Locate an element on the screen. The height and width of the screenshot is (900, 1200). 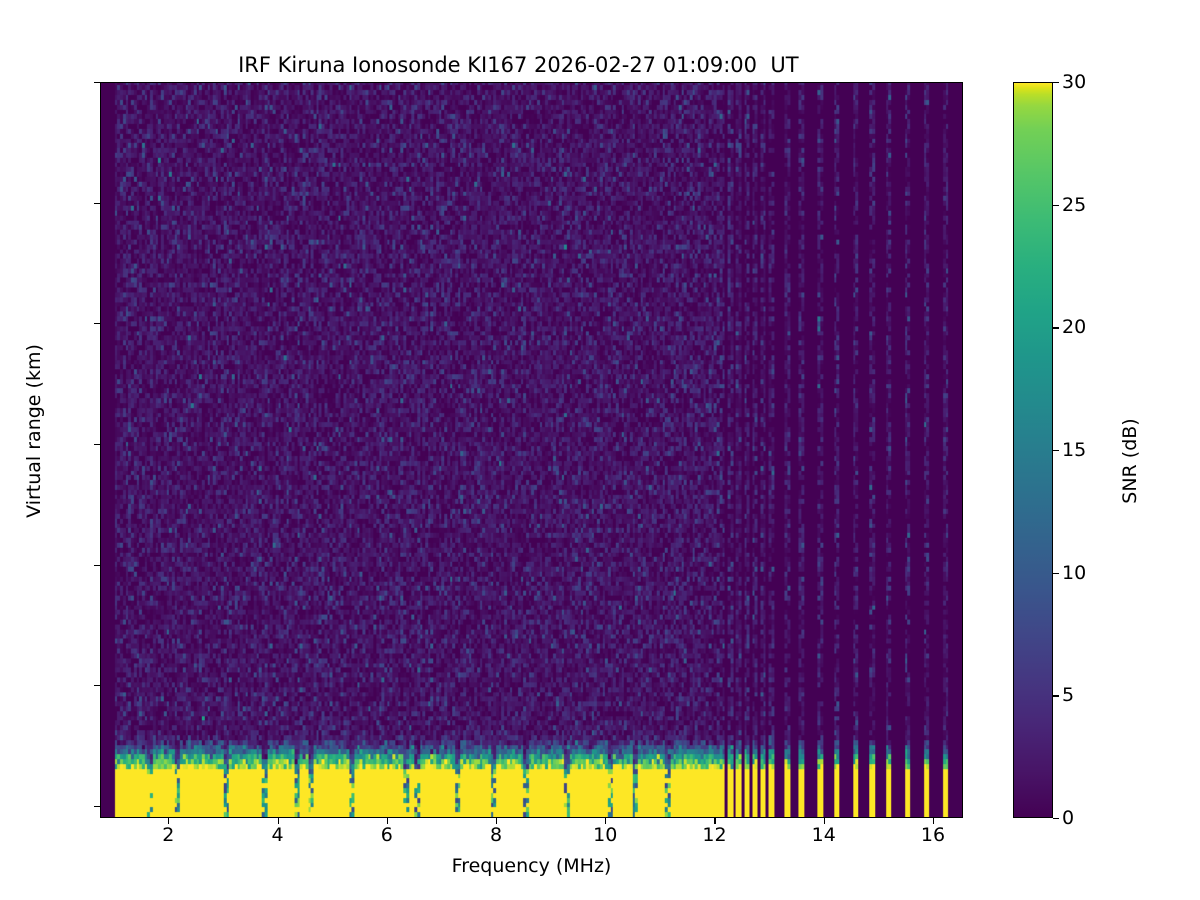
x-tick-label: 8 is located at coordinates (496, 835).